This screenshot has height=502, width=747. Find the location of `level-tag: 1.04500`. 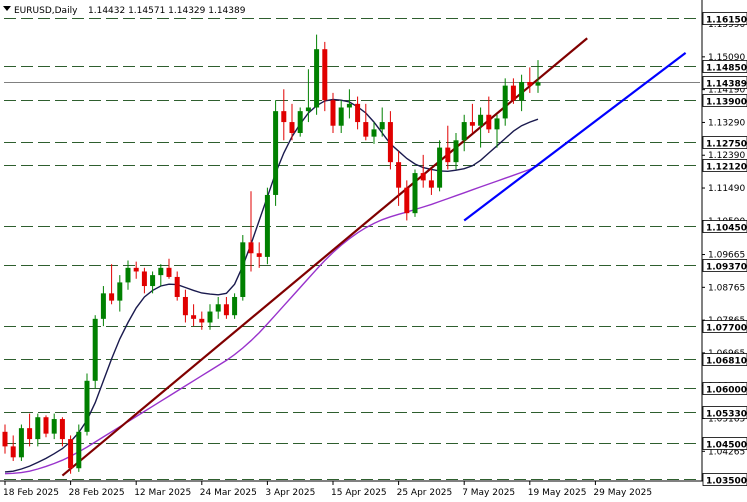

level-tag: 1.04500 is located at coordinates (726, 446).